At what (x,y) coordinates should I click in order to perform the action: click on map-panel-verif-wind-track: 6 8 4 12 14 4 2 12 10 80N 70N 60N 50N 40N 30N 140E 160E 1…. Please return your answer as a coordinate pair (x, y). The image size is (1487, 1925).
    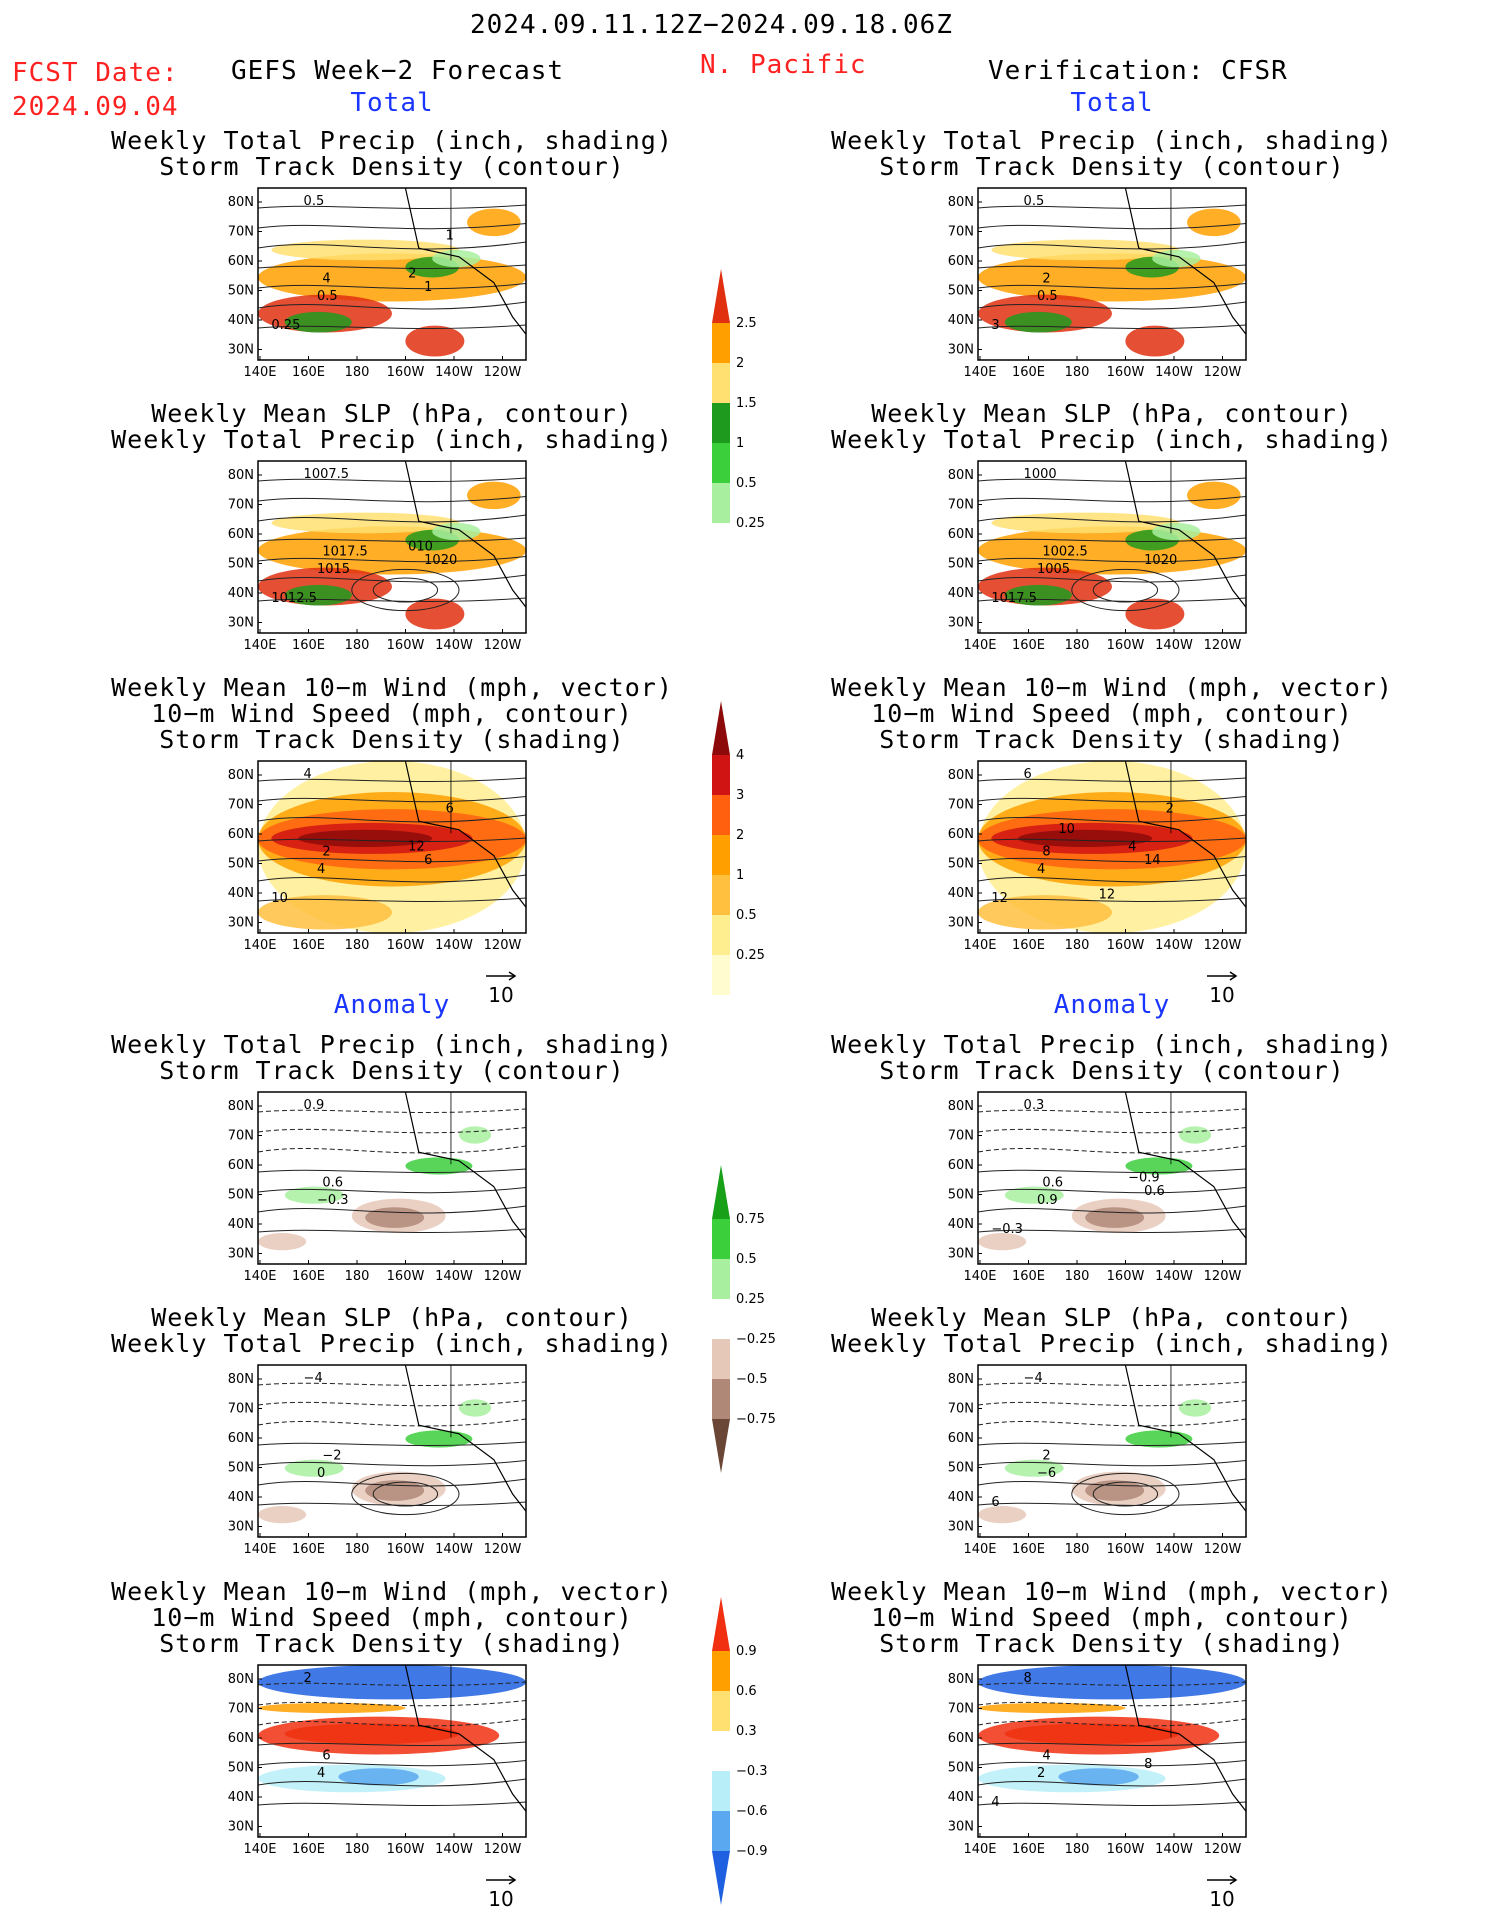
    Looking at the image, I should click on (1097, 857).